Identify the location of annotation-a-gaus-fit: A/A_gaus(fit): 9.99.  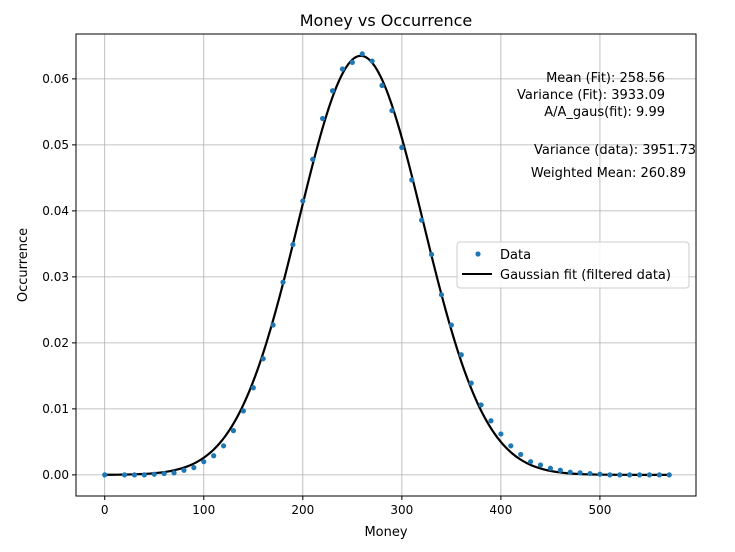
(604, 112).